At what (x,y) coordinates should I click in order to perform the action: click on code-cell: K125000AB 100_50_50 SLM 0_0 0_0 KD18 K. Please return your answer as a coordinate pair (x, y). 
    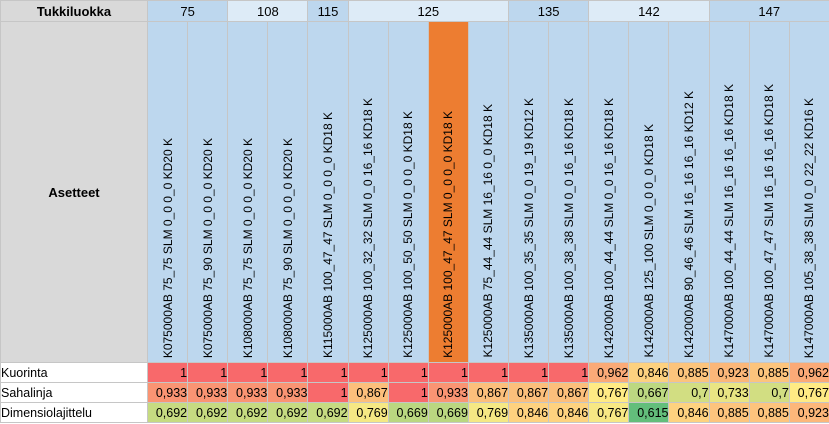
    Looking at the image, I should click on (408, 192).